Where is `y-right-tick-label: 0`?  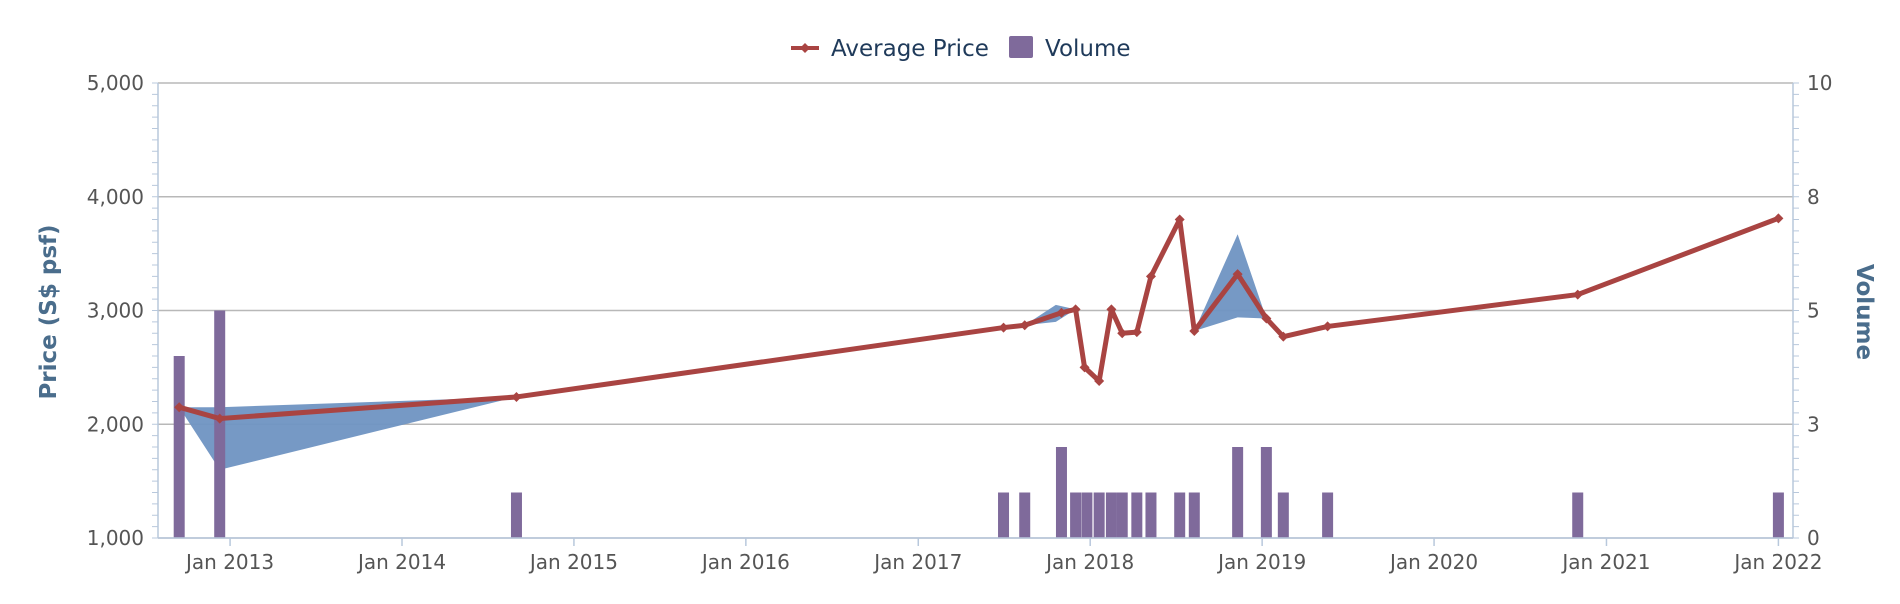 y-right-tick-label: 0 is located at coordinates (1813, 538).